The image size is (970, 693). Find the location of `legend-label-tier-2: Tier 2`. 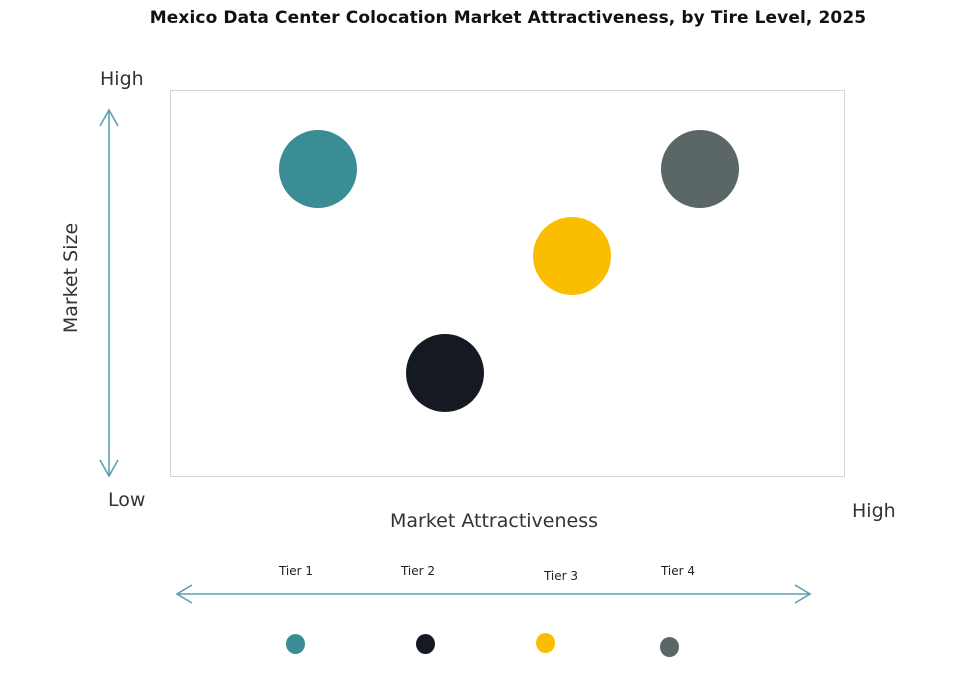

legend-label-tier-2: Tier 2 is located at coordinates (418, 571).